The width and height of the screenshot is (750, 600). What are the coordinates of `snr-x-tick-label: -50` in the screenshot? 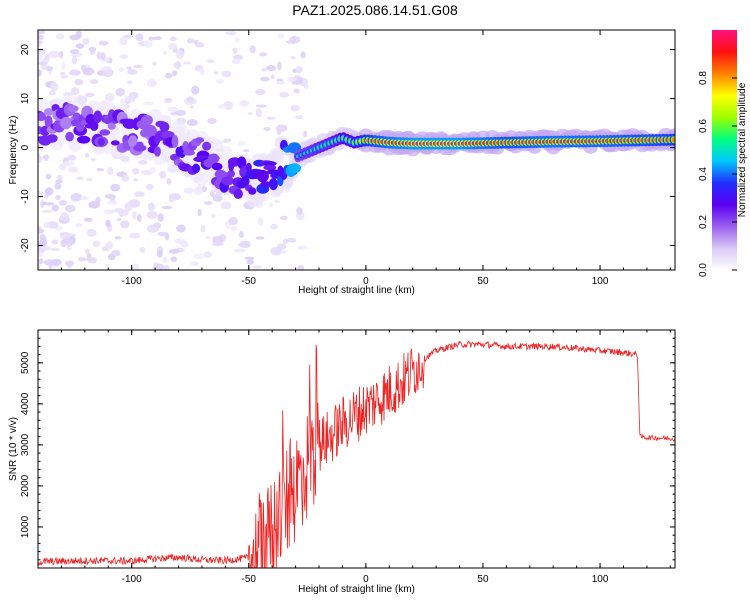 It's located at (249, 579).